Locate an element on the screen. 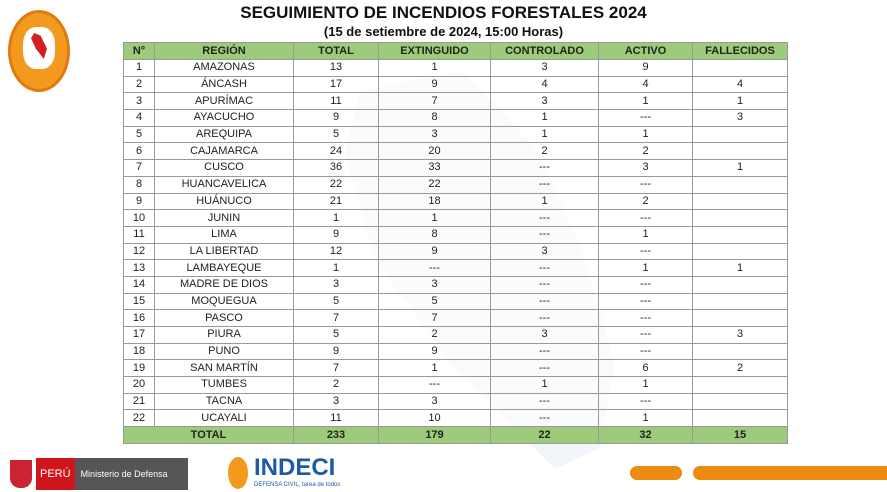 The image size is (887, 492). table-cell: 8 is located at coordinates (434, 234).